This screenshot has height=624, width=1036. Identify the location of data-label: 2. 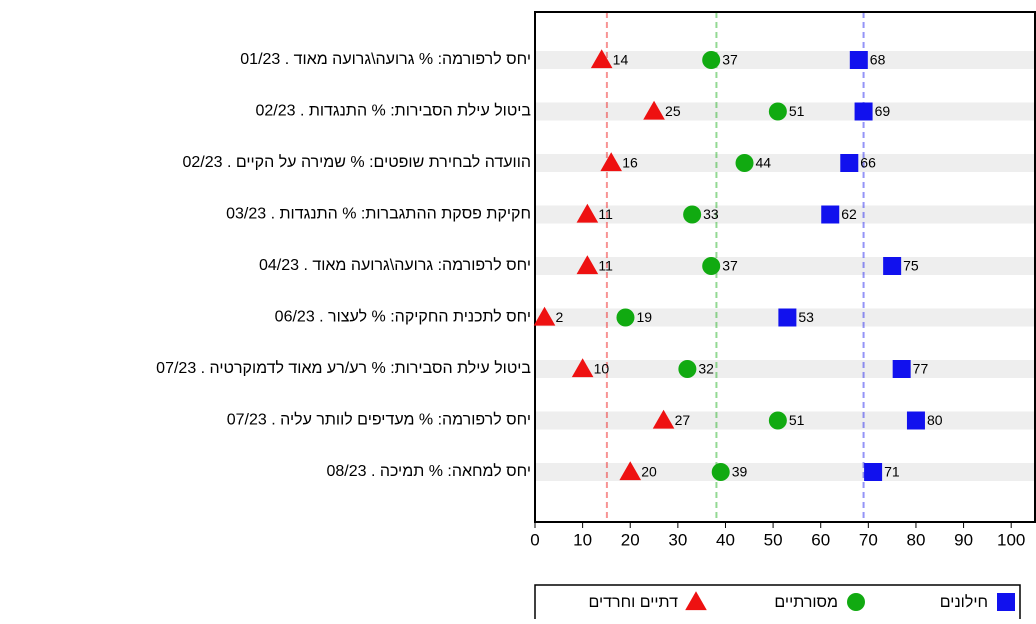
(560, 317).